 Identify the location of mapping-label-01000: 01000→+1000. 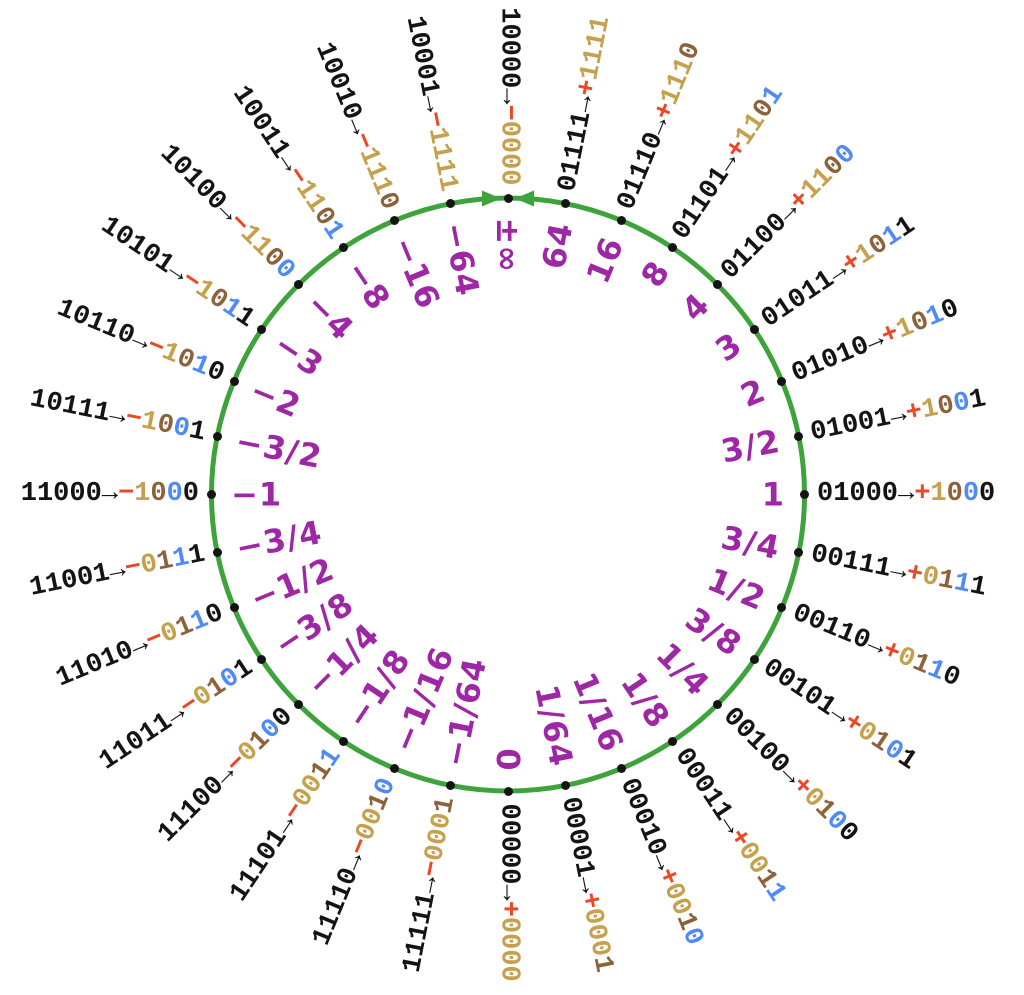
(906, 494).